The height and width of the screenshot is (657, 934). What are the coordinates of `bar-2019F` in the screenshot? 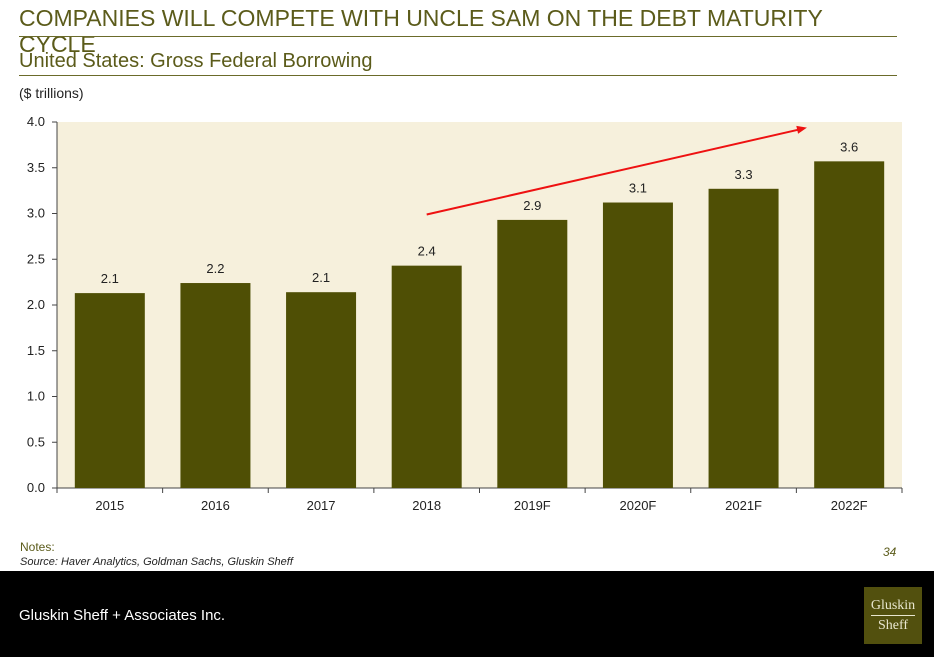 It's located at (532, 353).